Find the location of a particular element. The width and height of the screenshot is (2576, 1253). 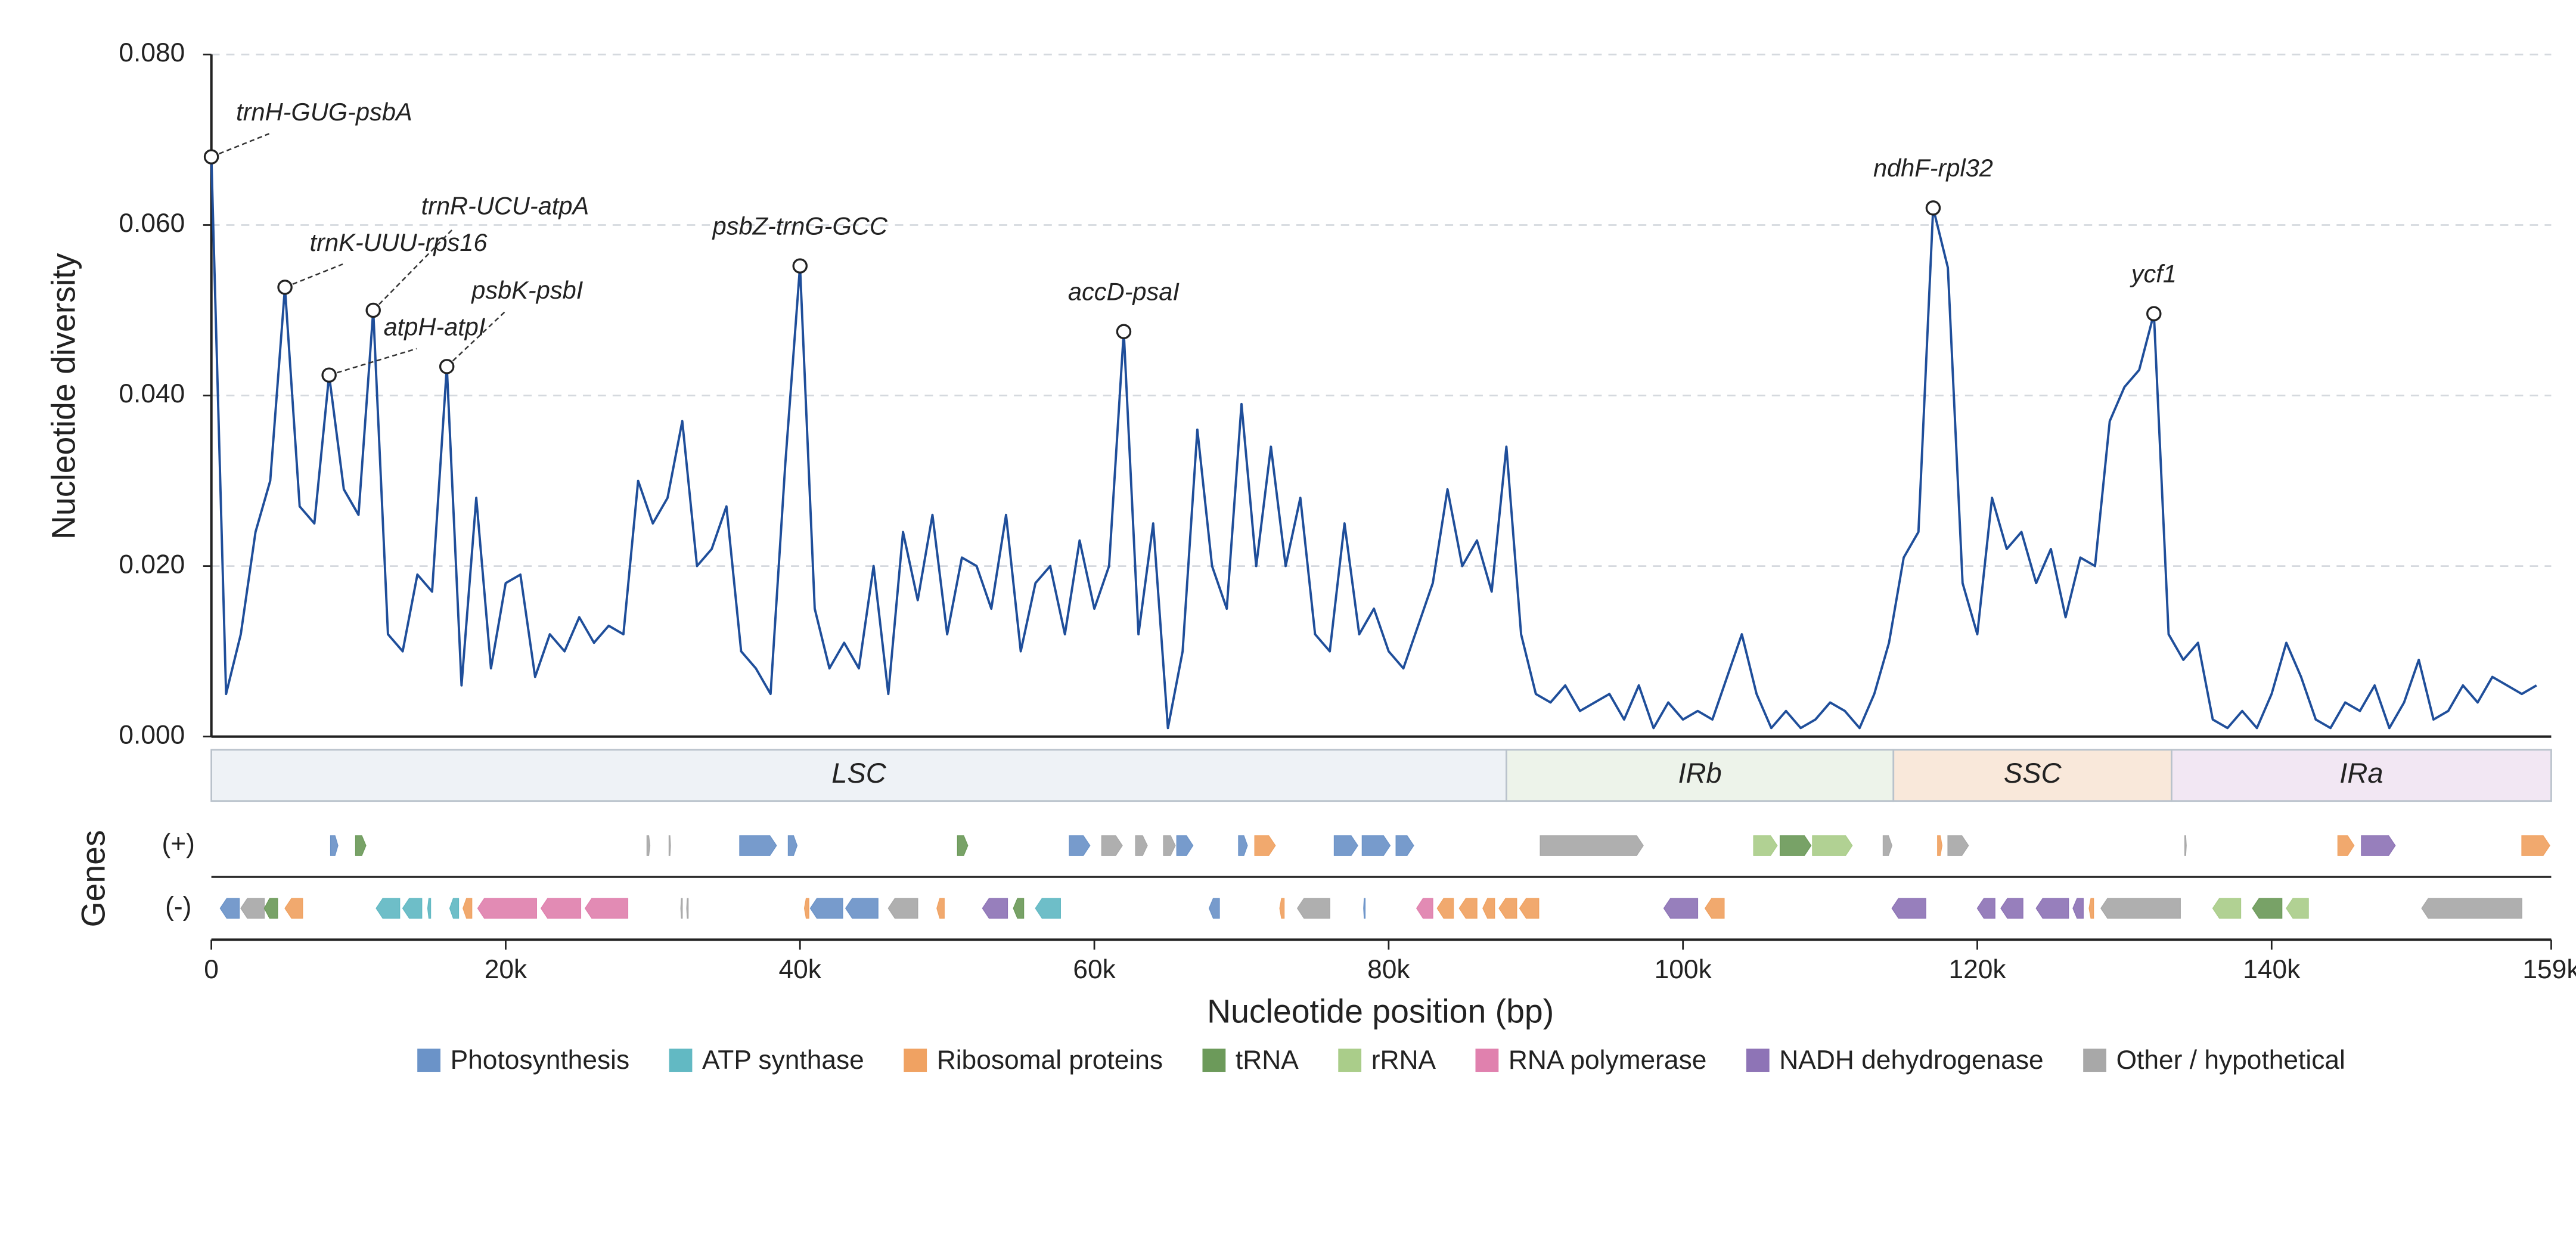

legend-label: Photosynthesis is located at coordinates (541, 1060).